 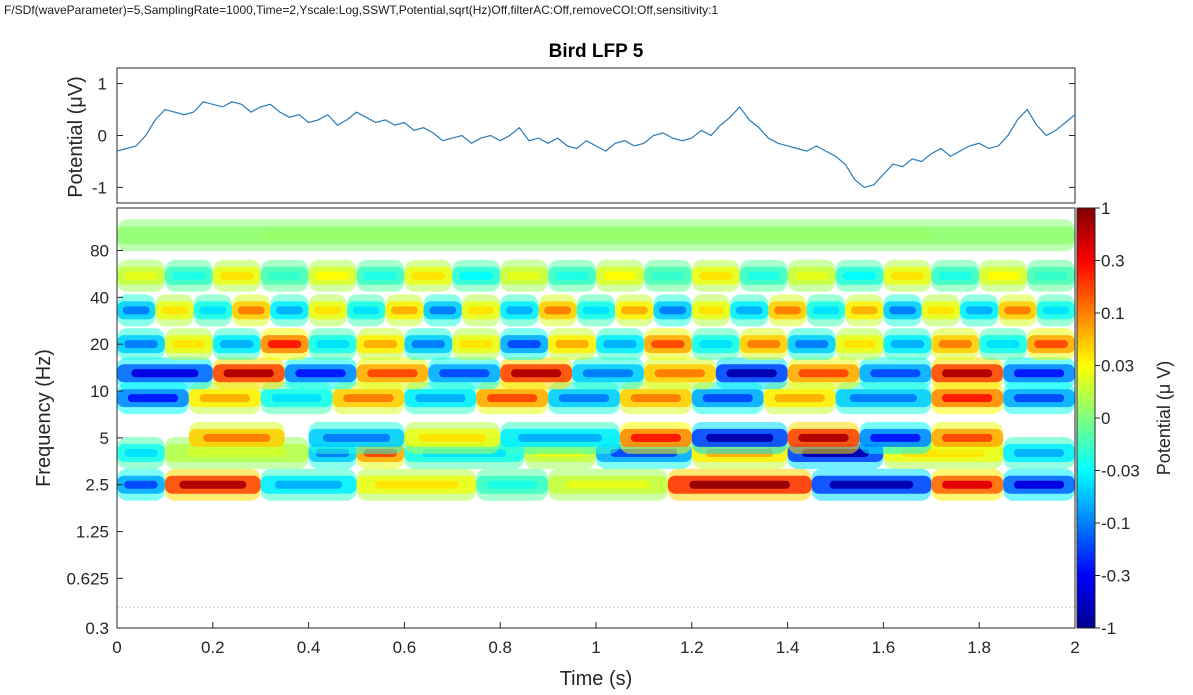 What do you see at coordinates (1164, 418) in the screenshot?
I see `colorbar-label: Potential (μ V)` at bounding box center [1164, 418].